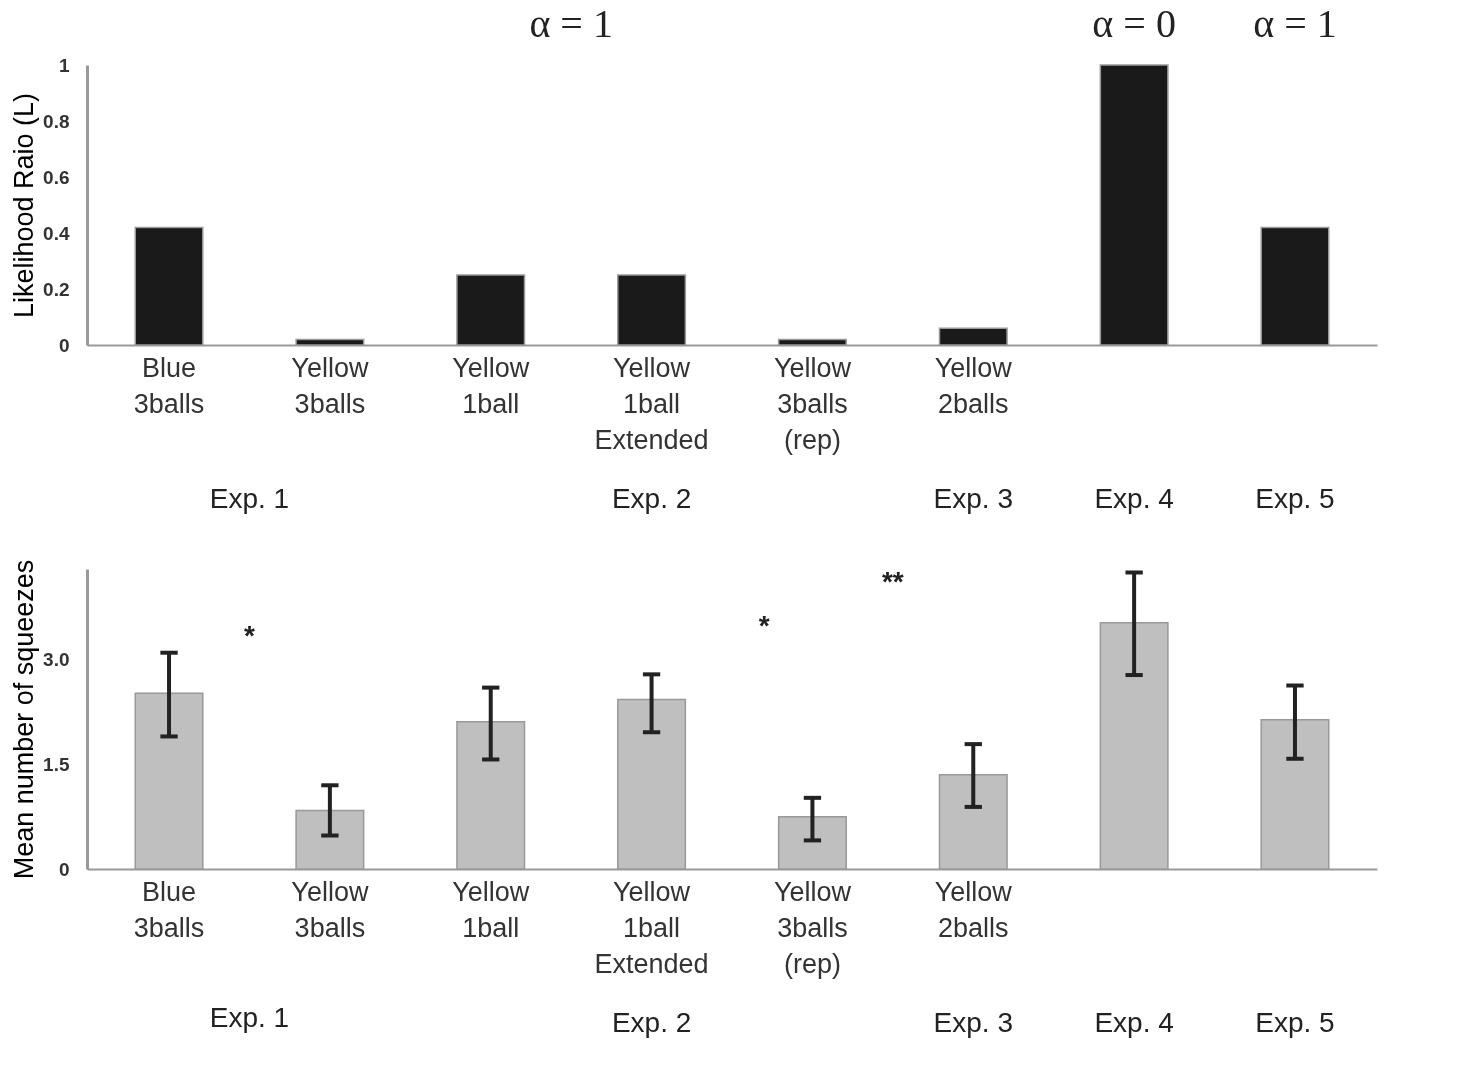 The width and height of the screenshot is (1480, 1082). Describe the element at coordinates (56, 660) in the screenshot. I see `y-tick-label: 3.0` at that location.